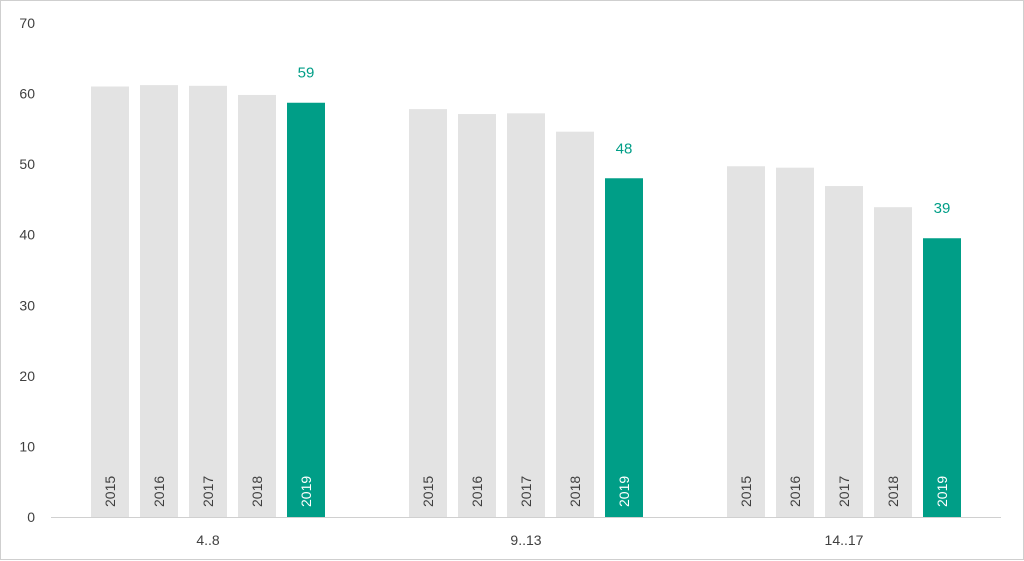 The width and height of the screenshot is (1024, 561). What do you see at coordinates (942, 208) in the screenshot?
I see `data-label: 39` at bounding box center [942, 208].